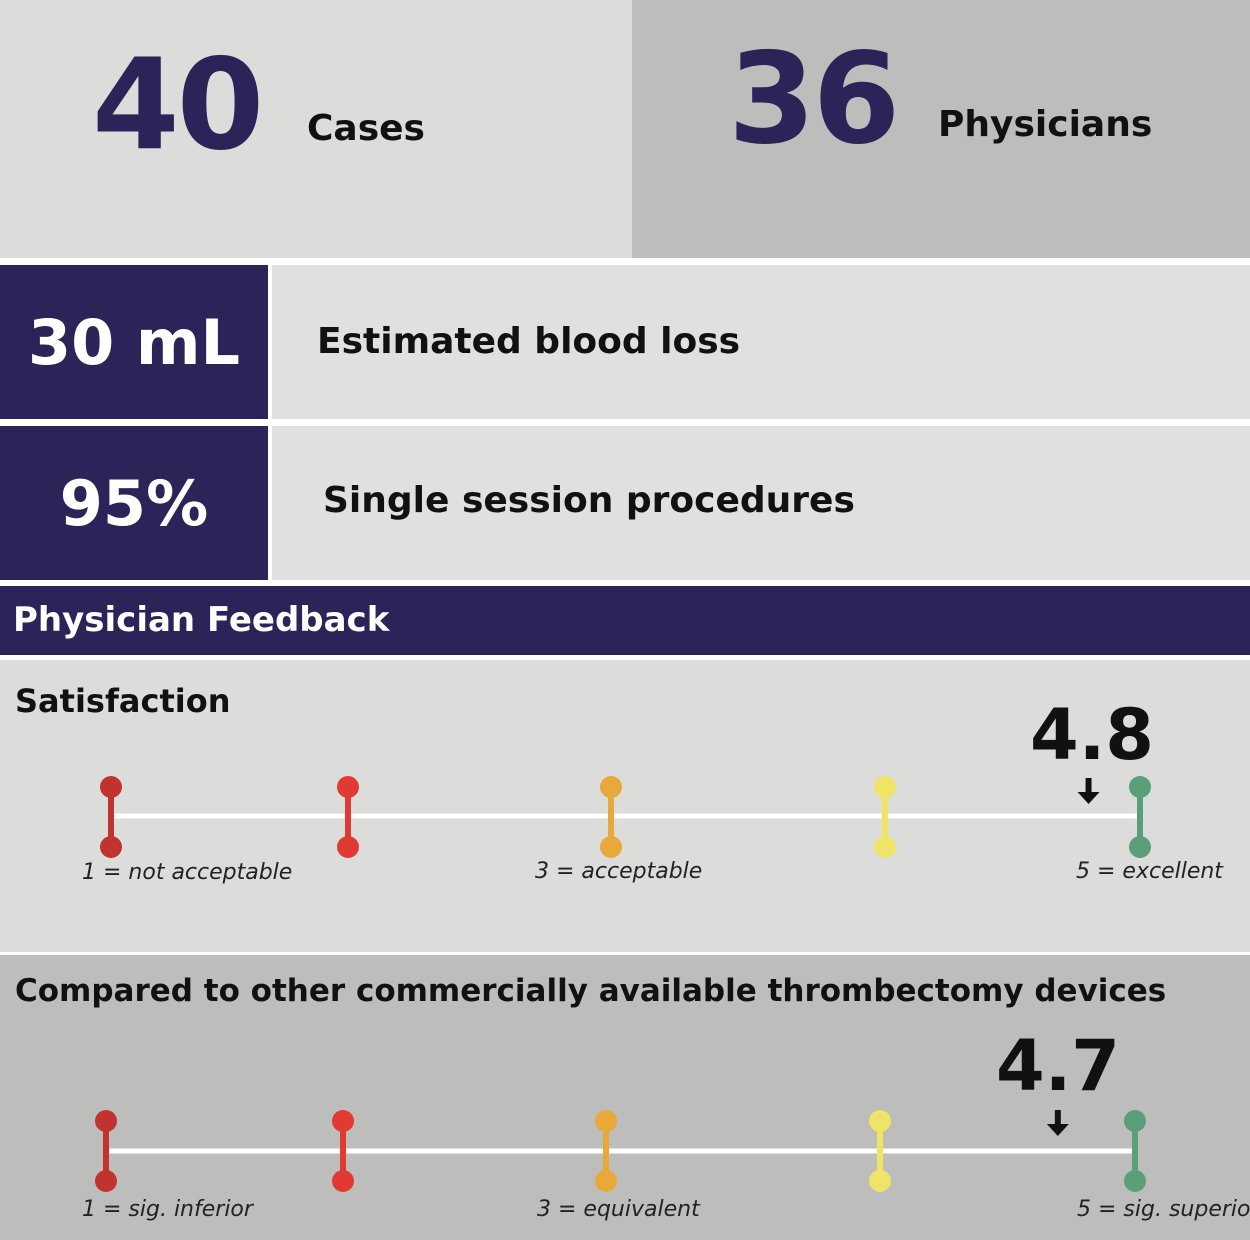 The height and width of the screenshot is (1240, 1250). Describe the element at coordinates (167, 1209) in the screenshot. I see `comparison-label-1: 1 = sig. inferior` at that location.